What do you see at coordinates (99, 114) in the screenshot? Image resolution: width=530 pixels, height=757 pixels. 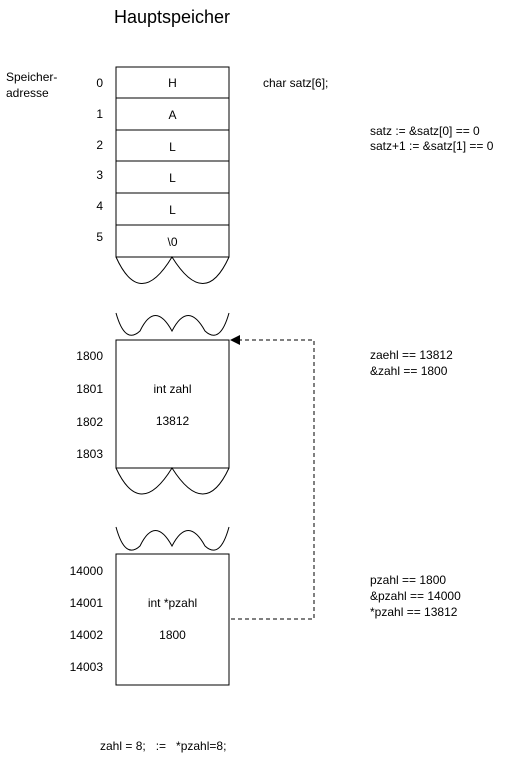 I see `array-address: 1` at bounding box center [99, 114].